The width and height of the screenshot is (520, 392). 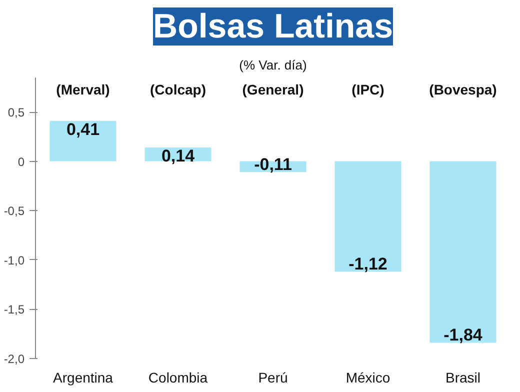 What do you see at coordinates (16, 113) in the screenshot?
I see `y-tick-label: 0,5` at bounding box center [16, 113].